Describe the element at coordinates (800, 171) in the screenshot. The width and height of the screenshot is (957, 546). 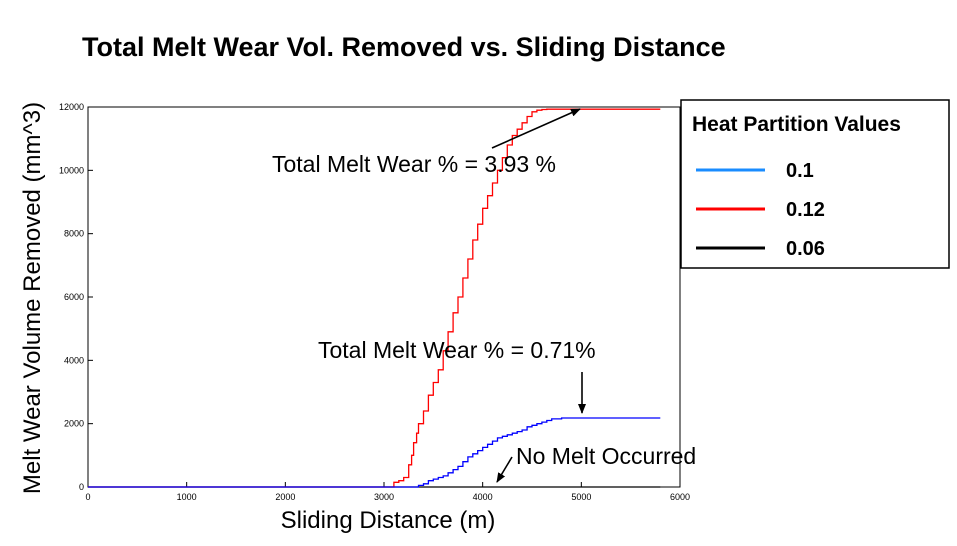
I see `legend-label-0-1: 0.1` at that location.